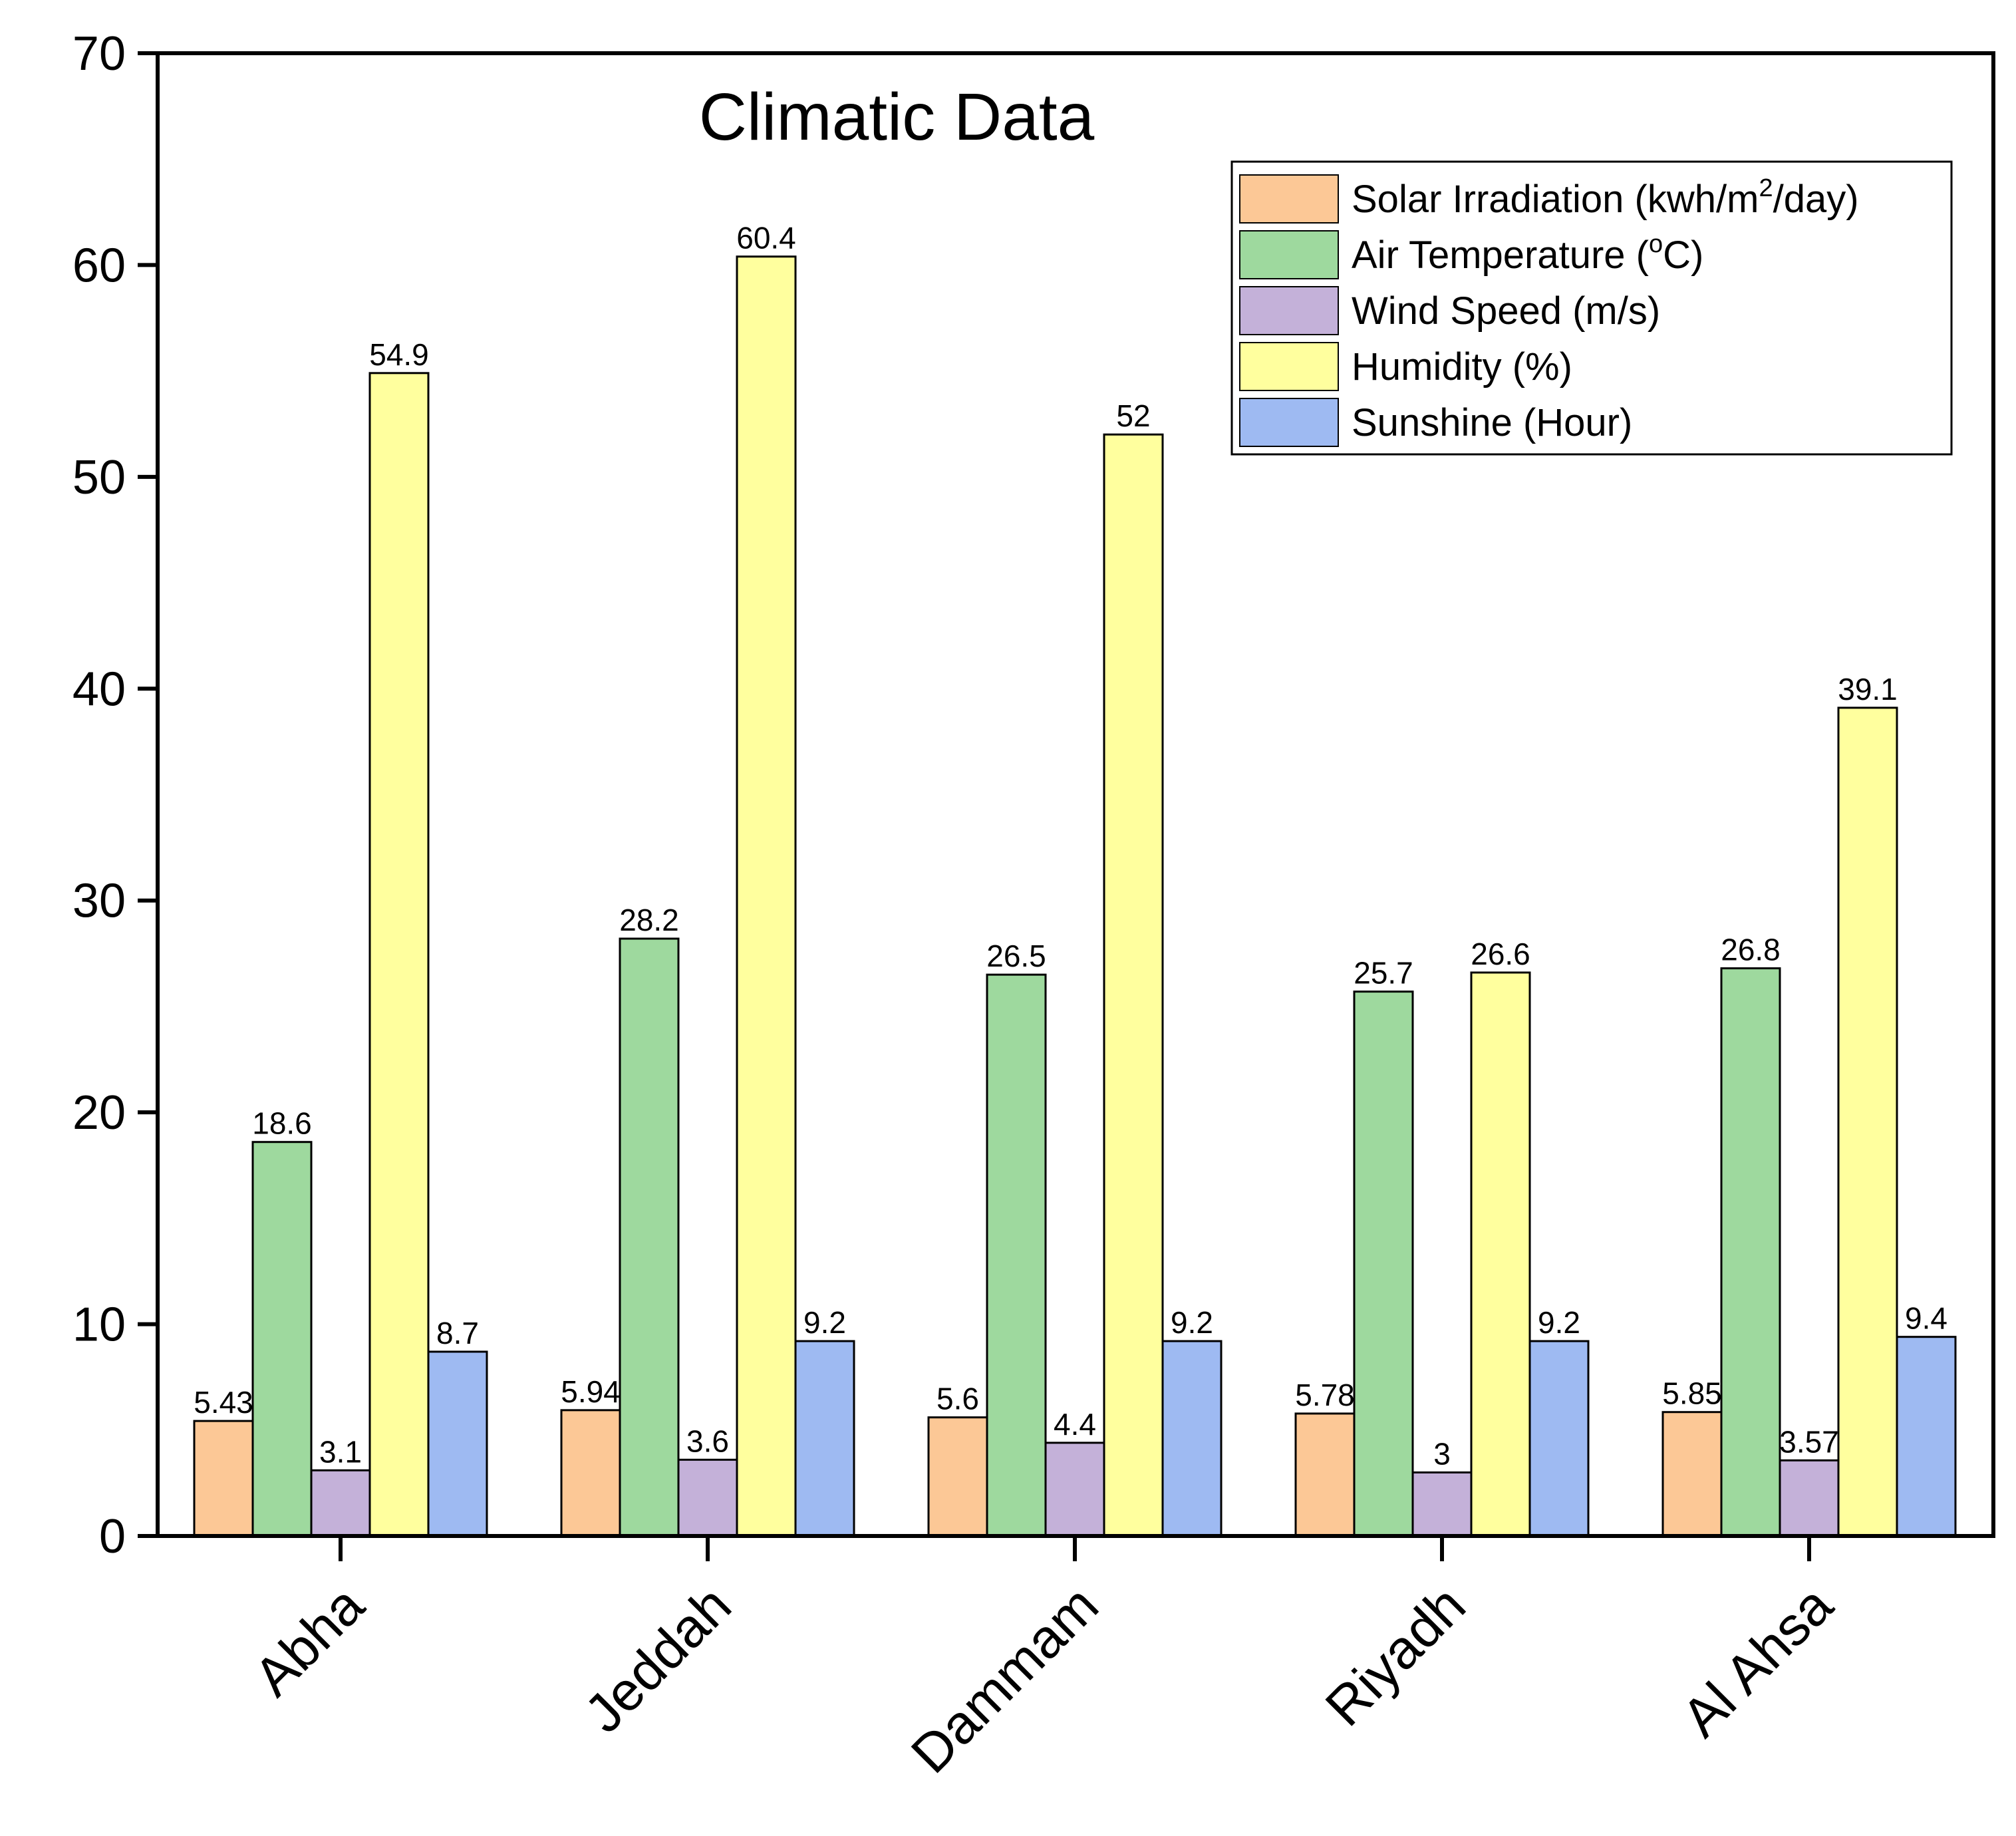 Image resolution: width=2016 pixels, height=1836 pixels. What do you see at coordinates (340, 1451) in the screenshot?
I see `data-label: 3.1` at bounding box center [340, 1451].